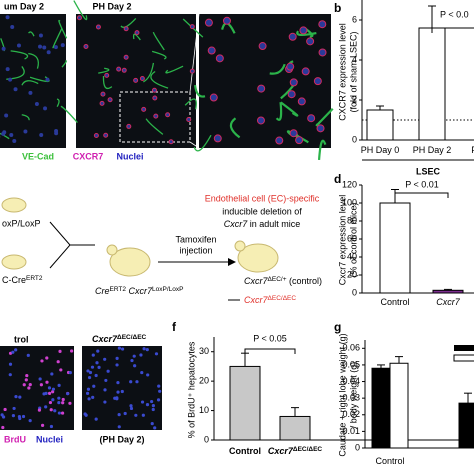  What do you see at coordinates (337, 8) in the screenshot?
I see `panel-letter: b` at bounding box center [337, 8].